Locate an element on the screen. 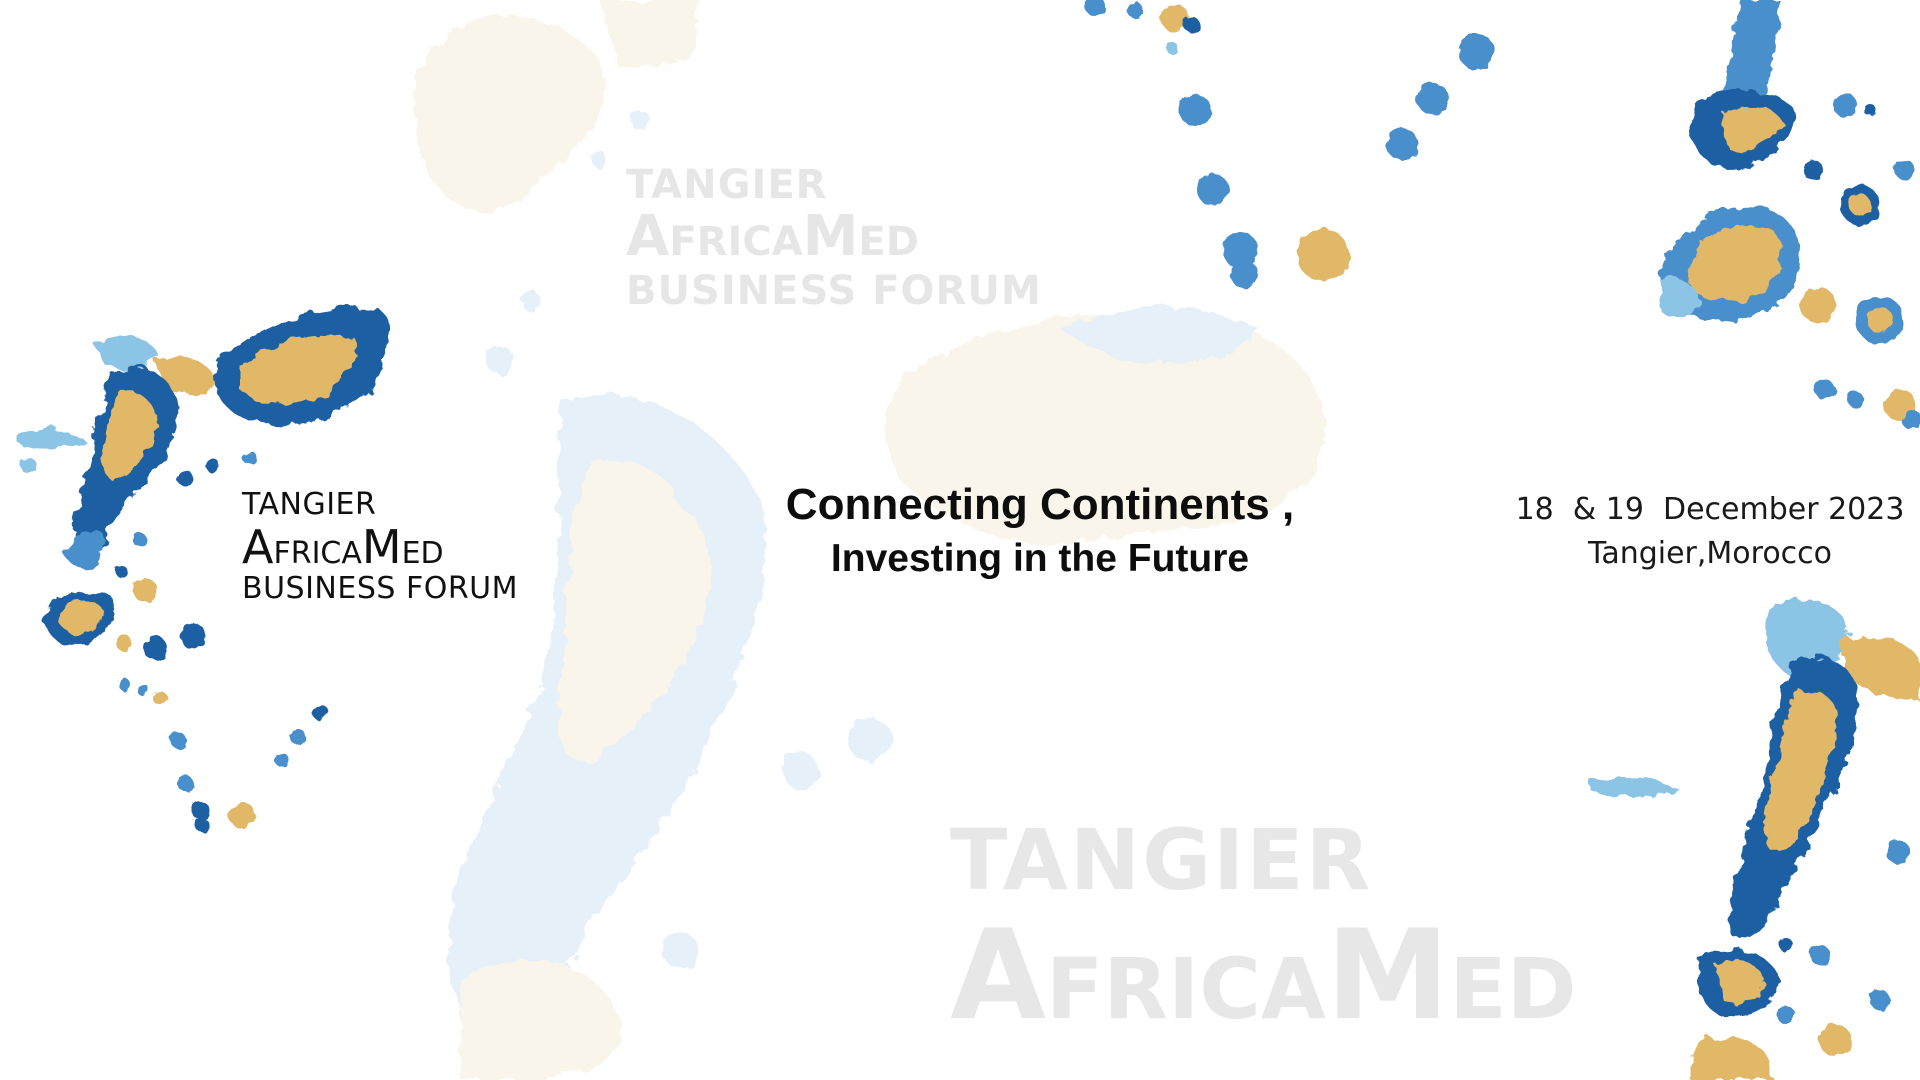  top-center-dots is located at coordinates (1290, 144).